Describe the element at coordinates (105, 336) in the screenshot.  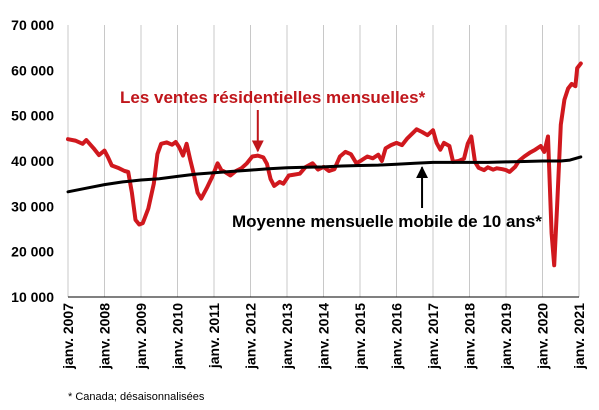
I see `x-tick-label: janv. 2008` at that location.